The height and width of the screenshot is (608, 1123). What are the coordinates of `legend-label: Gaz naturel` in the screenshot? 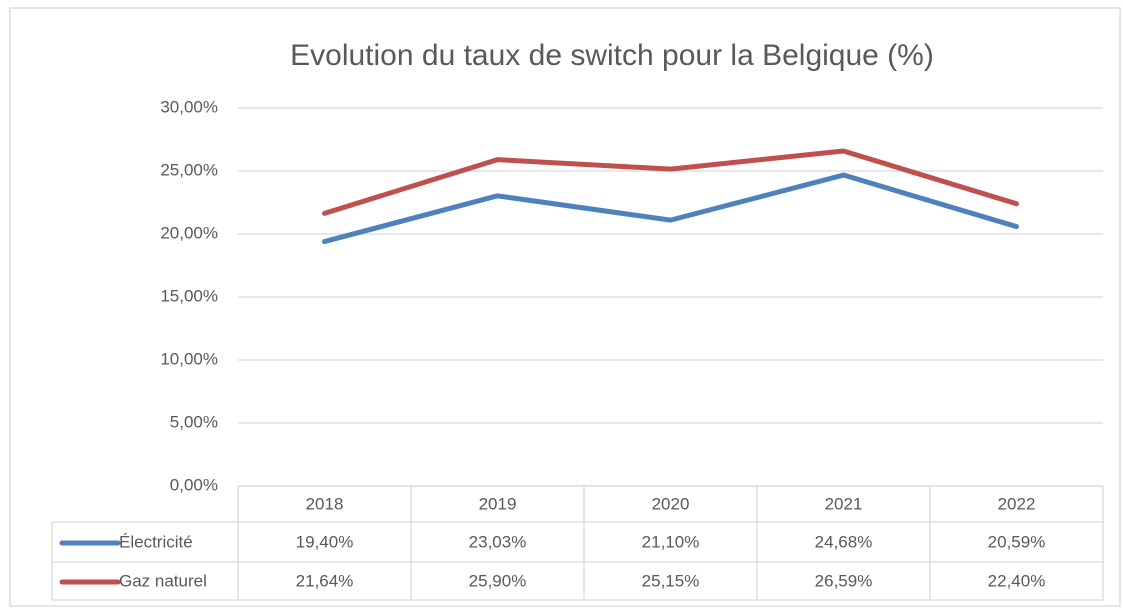 It's located at (163, 580).